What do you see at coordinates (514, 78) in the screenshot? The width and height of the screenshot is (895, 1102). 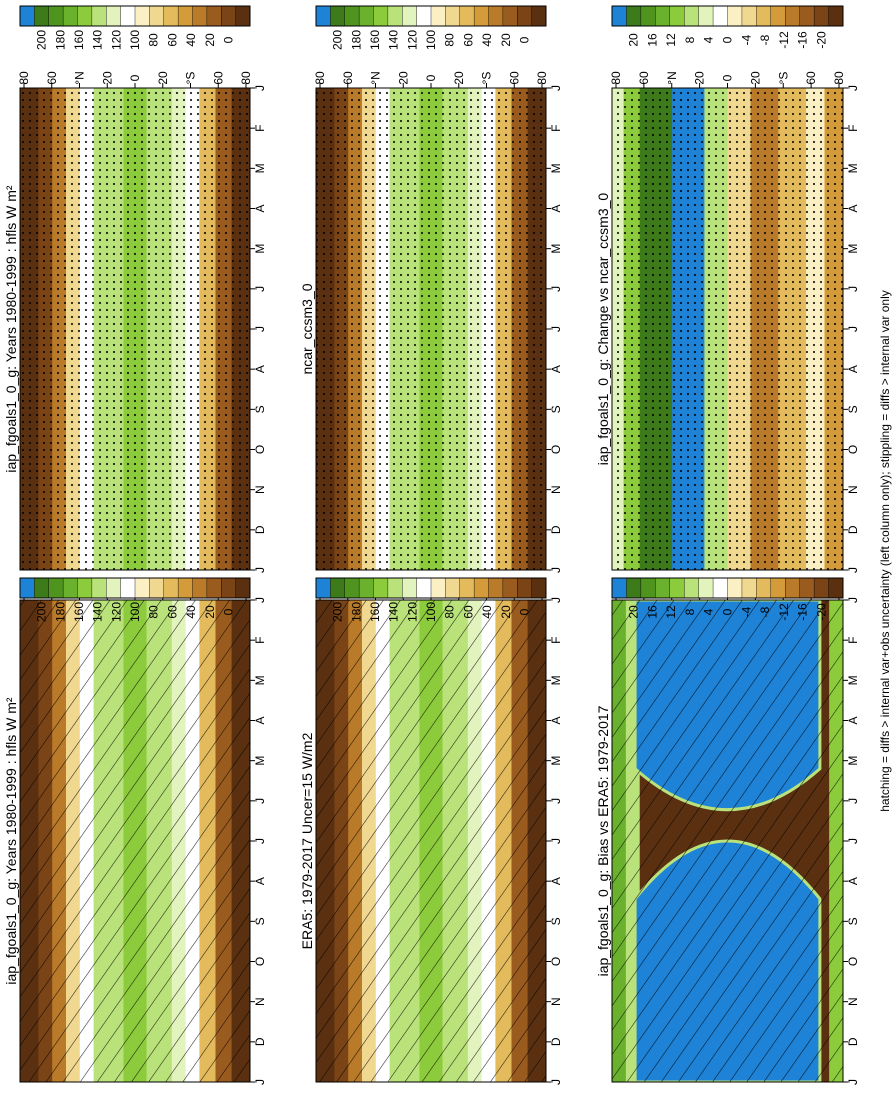 I see `lat-label: 60` at bounding box center [514, 78].